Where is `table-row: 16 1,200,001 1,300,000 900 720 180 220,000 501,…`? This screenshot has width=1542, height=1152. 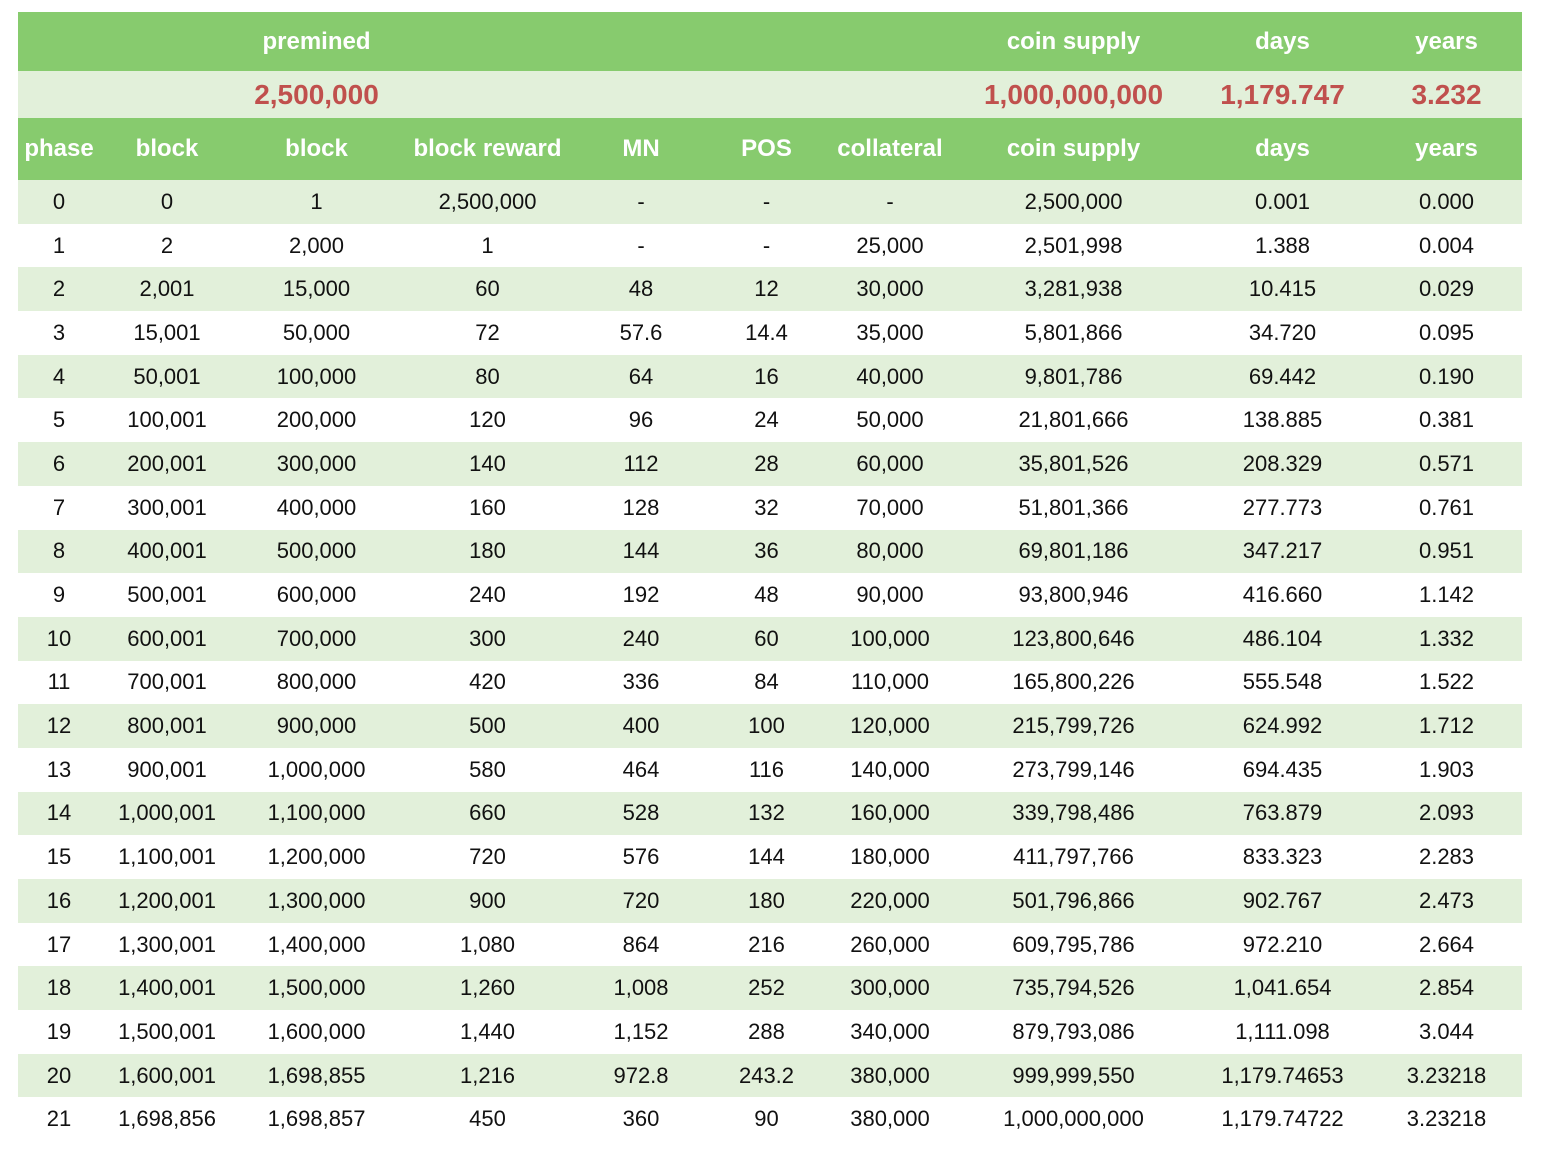
table-row: 16 1,200,001 1,300,000 900 720 180 220,000 501,… is located at coordinates (770, 901).